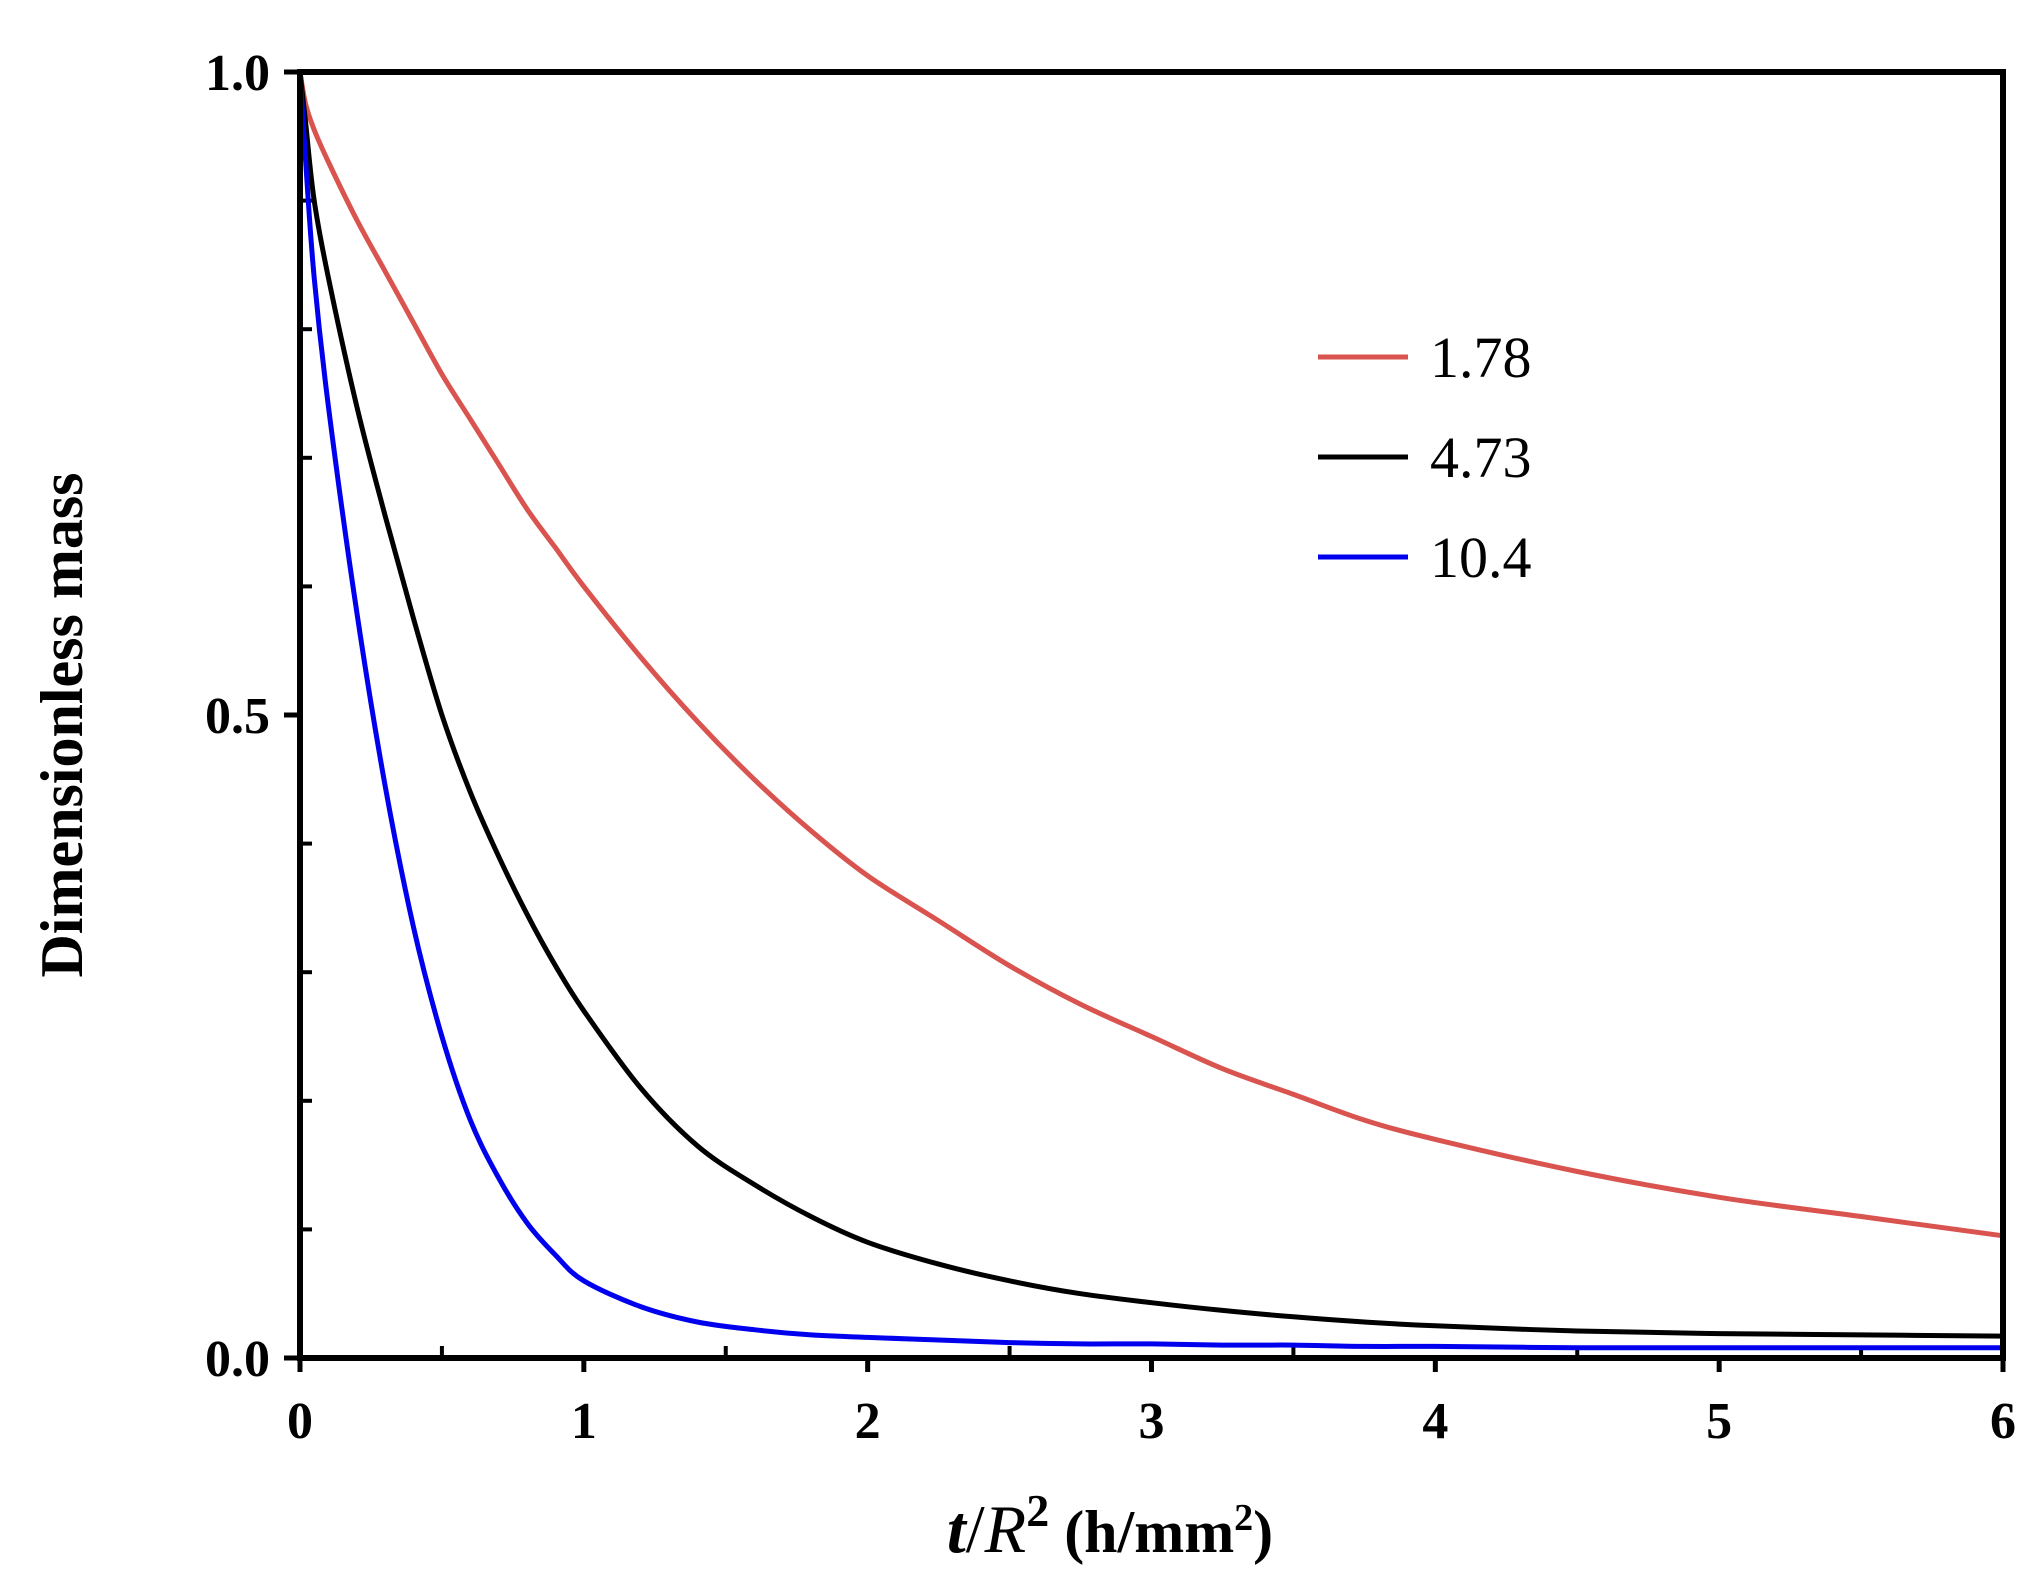 Image resolution: width=2044 pixels, height=1582 pixels. Describe the element at coordinates (1263, 1532) in the screenshot. I see `x-axis-unit-close: )` at that location.